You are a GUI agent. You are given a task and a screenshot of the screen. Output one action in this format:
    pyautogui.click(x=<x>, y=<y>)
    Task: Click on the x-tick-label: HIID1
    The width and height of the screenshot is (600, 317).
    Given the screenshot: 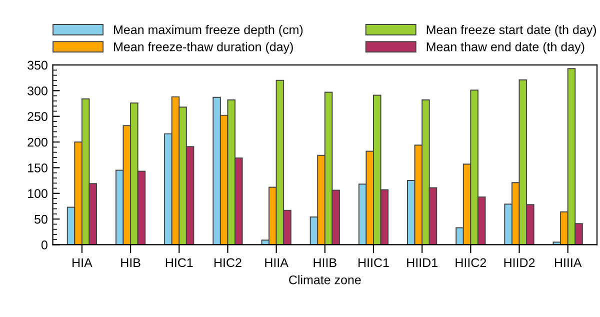 What is the action you would take?
    pyautogui.click(x=422, y=262)
    